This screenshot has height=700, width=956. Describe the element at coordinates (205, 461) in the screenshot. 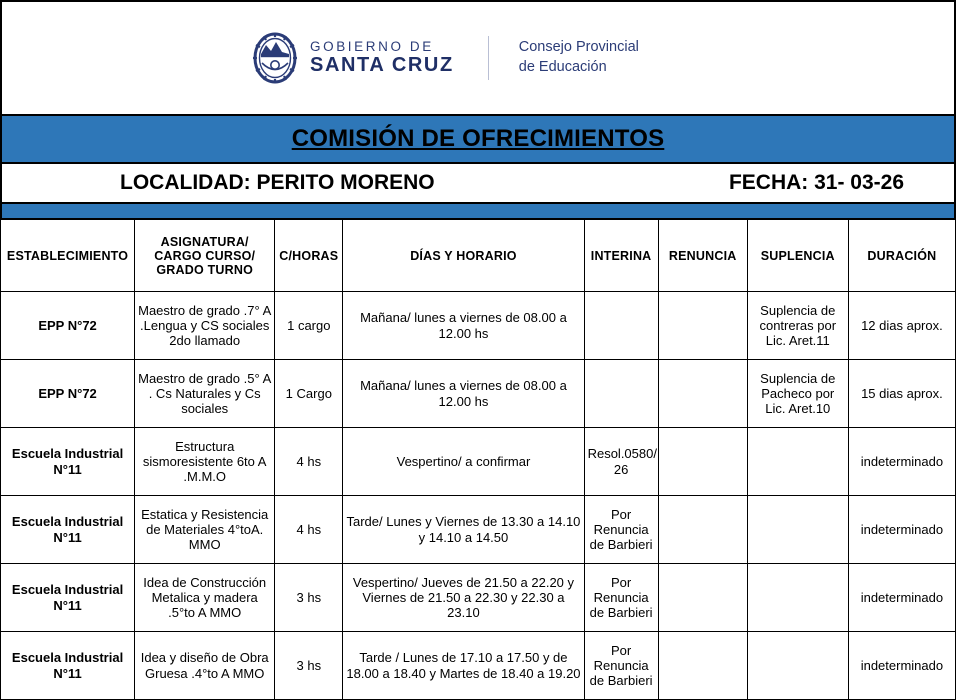

I see `cell-asignatura: Estructura sismoresistente 6to A .M.M.O` at that location.